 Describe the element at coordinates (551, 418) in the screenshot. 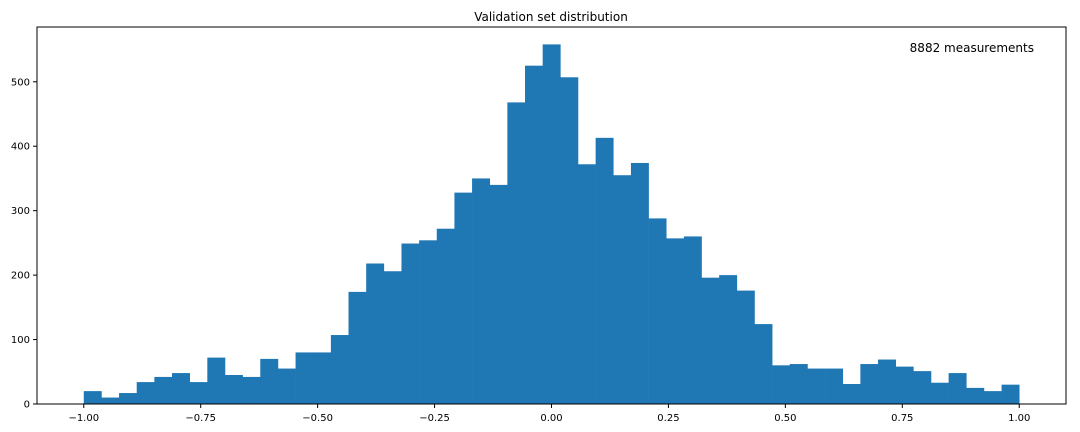

I see `x-tick-label: 0.00` at that location.